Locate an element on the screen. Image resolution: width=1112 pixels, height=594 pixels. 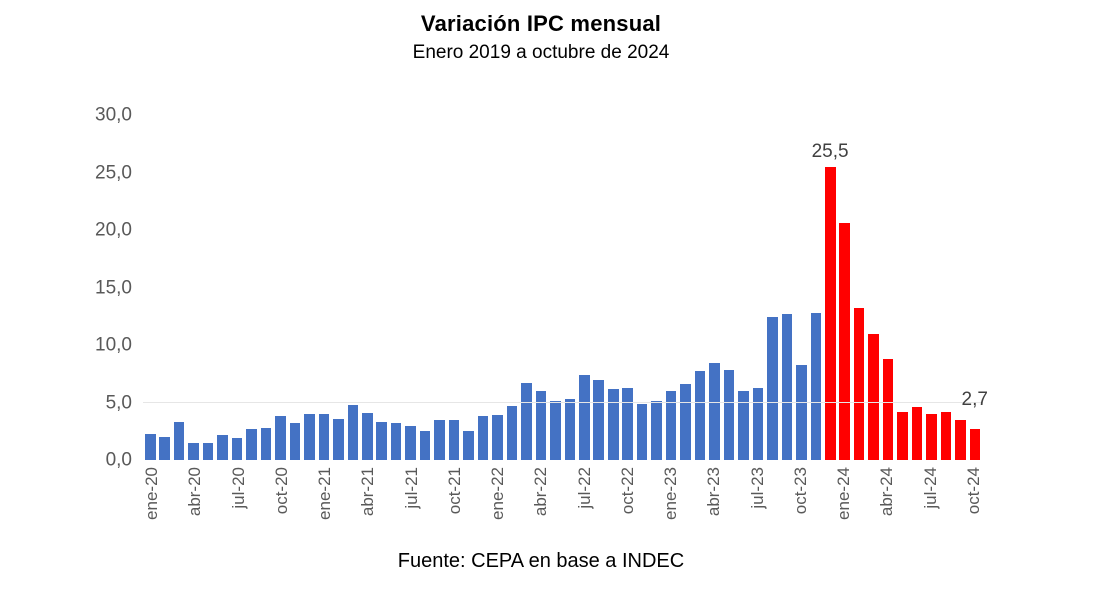
data-label-dic-23: 25,5 is located at coordinates (830, 151).